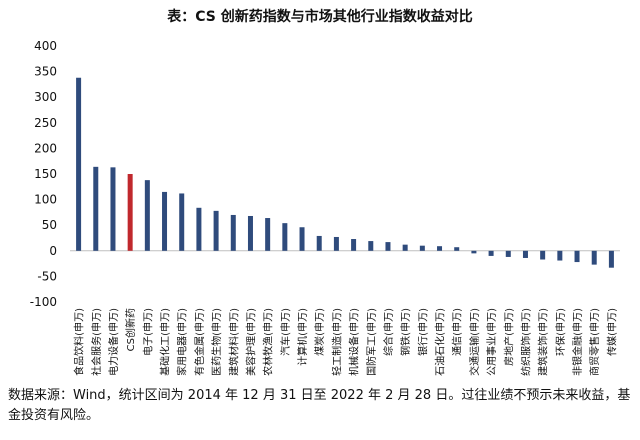  What do you see at coordinates (319, 332) in the screenshot?
I see `x-category-label: 煤炭(申万)` at bounding box center [319, 332].